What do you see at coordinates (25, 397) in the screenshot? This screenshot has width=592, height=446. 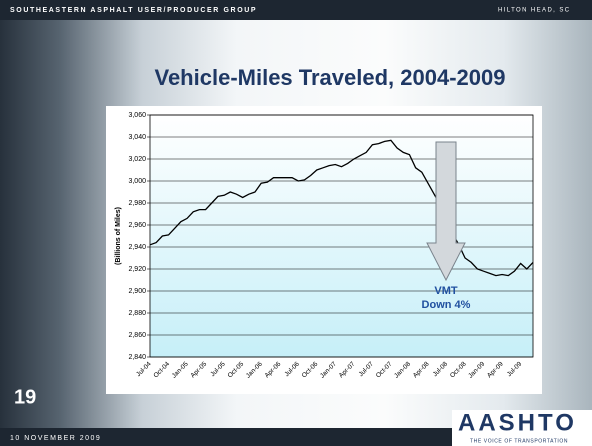 I see `slide-number: 19` at bounding box center [25, 397].